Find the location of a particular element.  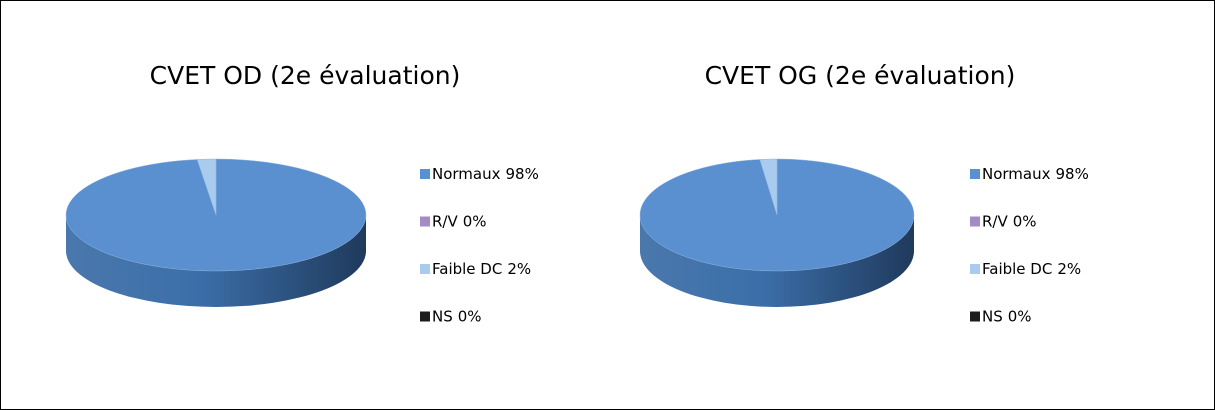

chart-title: CVET OG (2e évaluation) is located at coordinates (860, 75).